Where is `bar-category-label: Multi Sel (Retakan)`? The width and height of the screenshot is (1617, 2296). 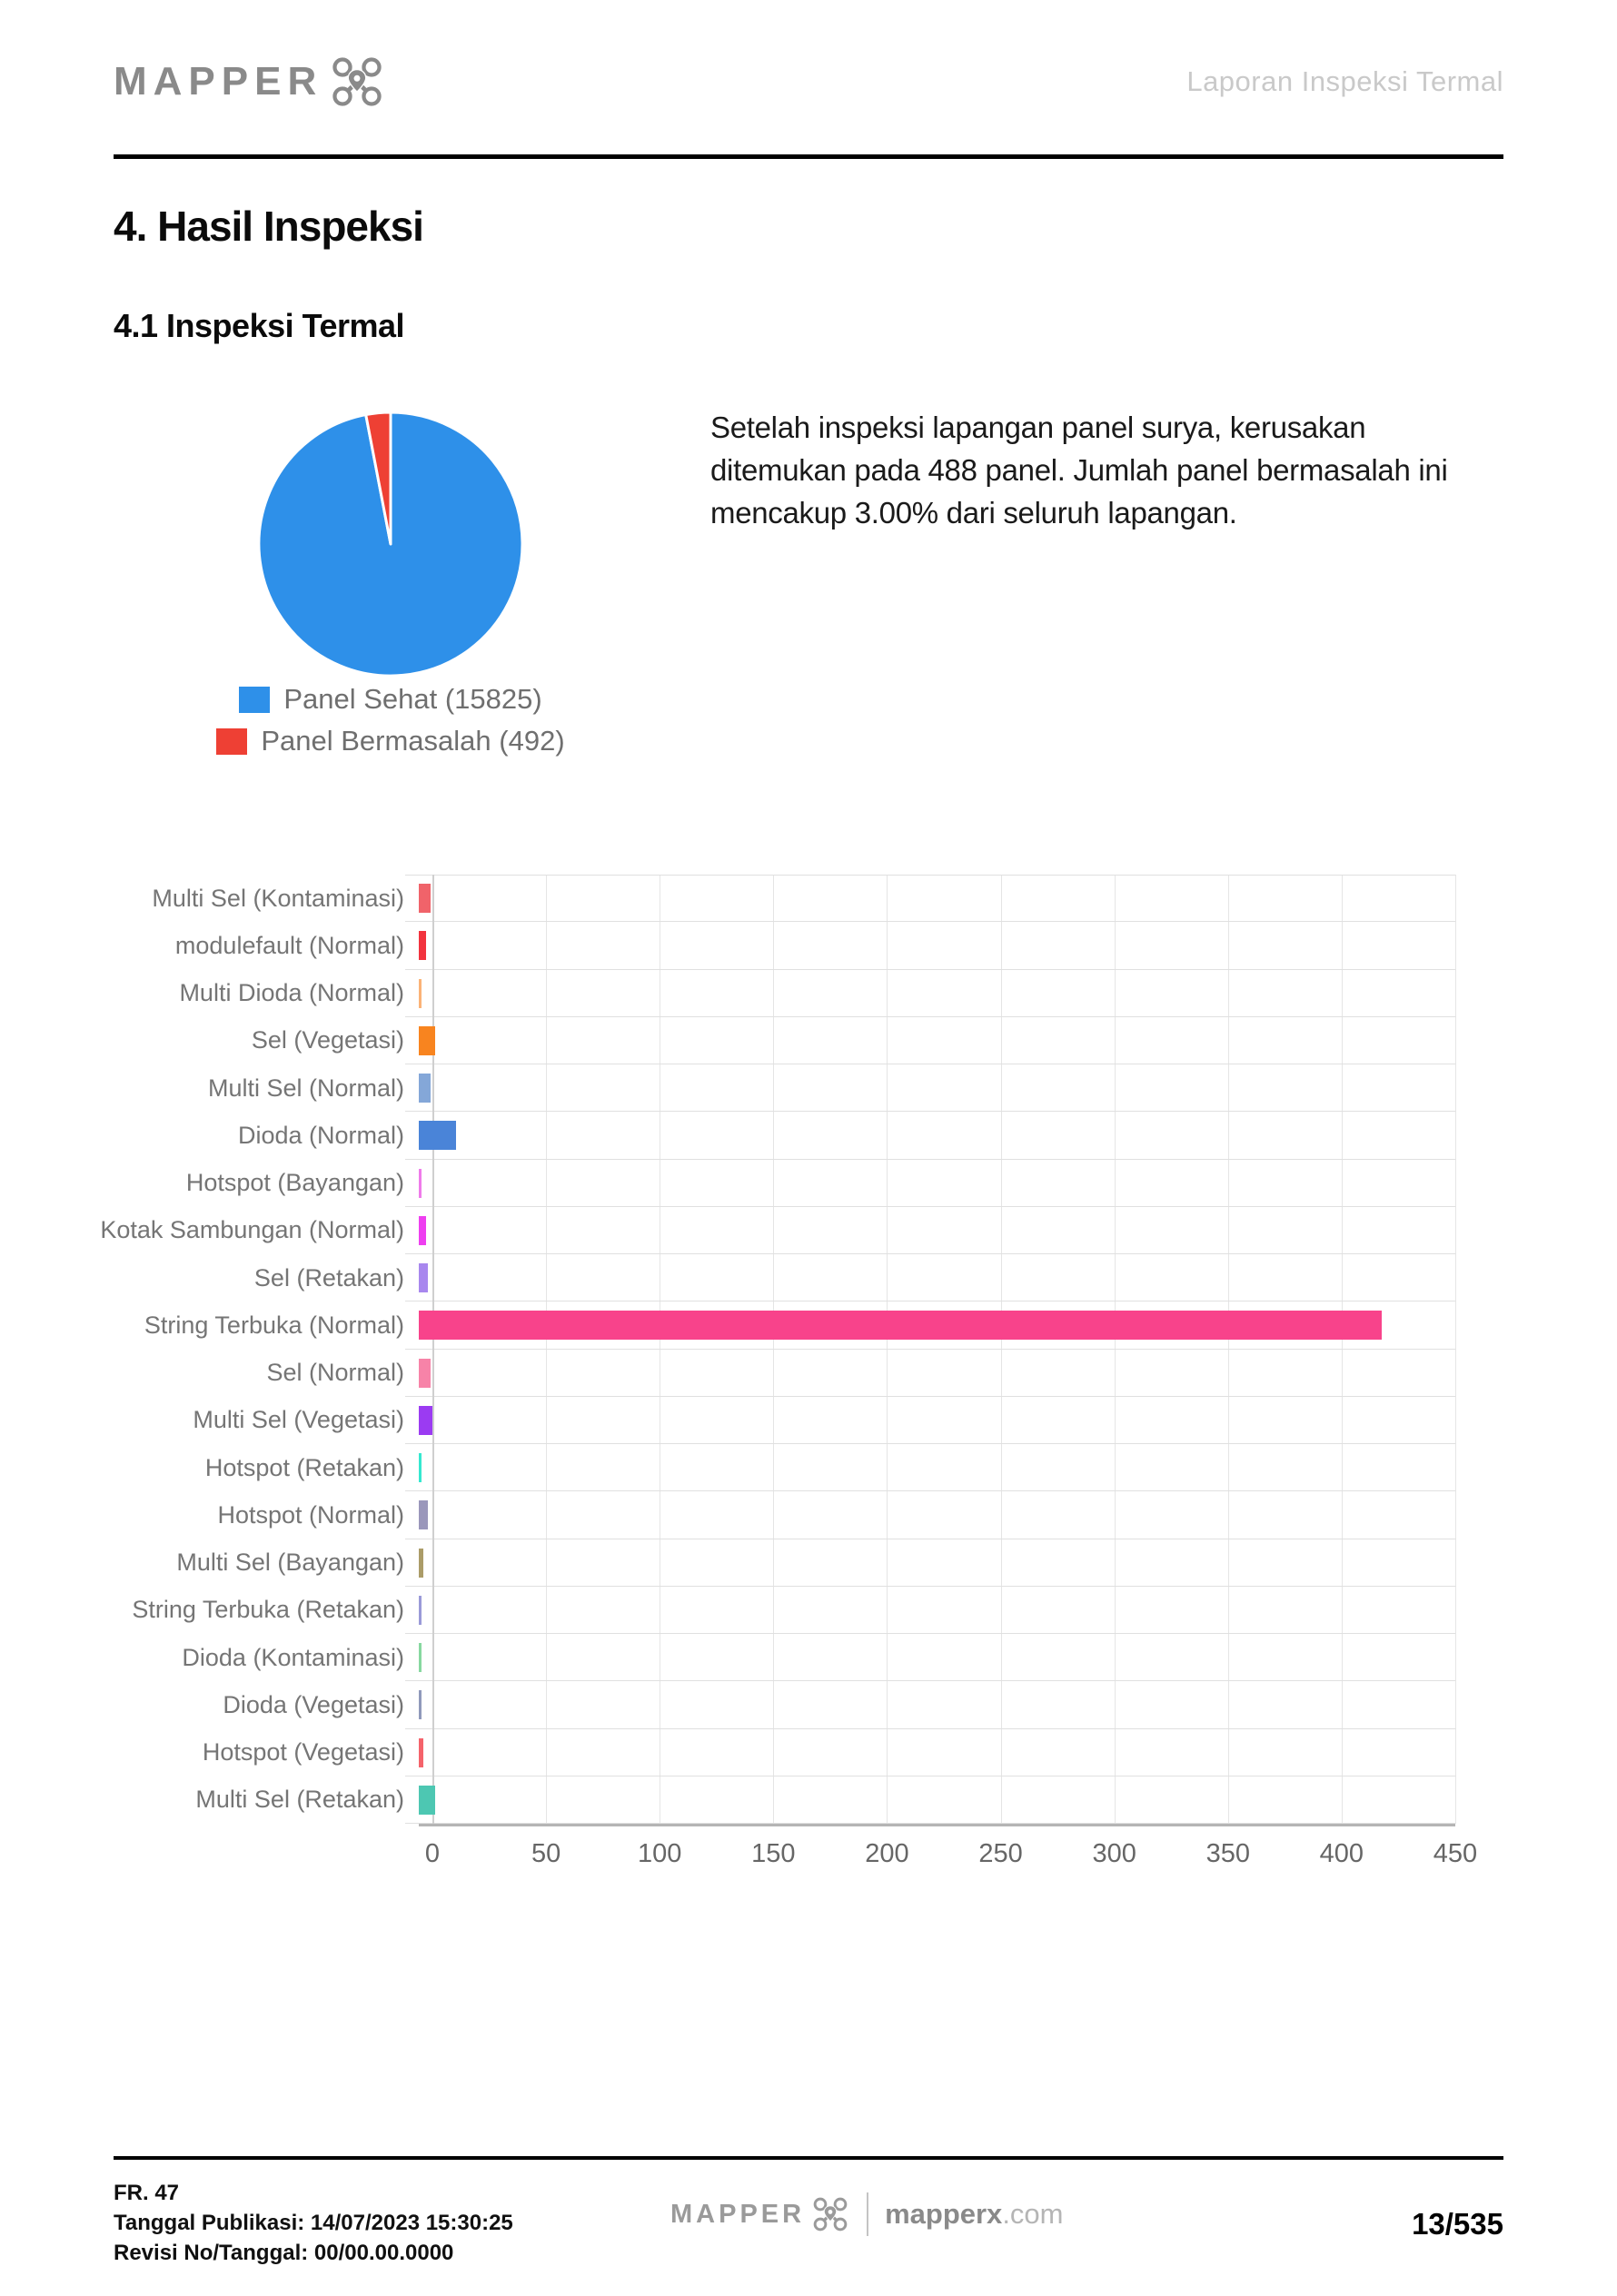
bar-category-label: Multi Sel (Retakan) is located at coordinates (299, 1800).